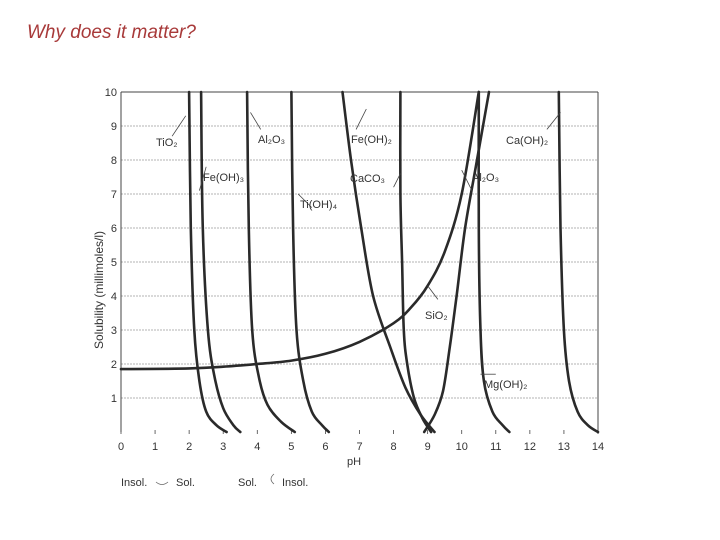 This screenshot has width=720, height=540. I want to click on y-tick-label: 7, so click(114, 195).